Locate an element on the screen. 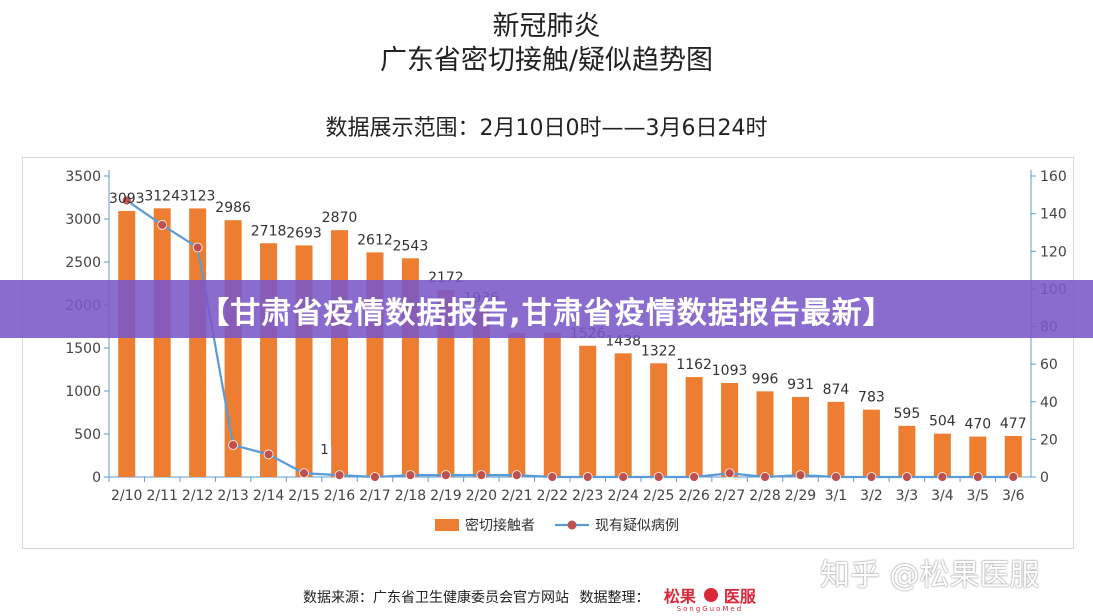 This screenshot has height=616, width=1093. left-axis-tick-label: 1000 is located at coordinates (83, 392).